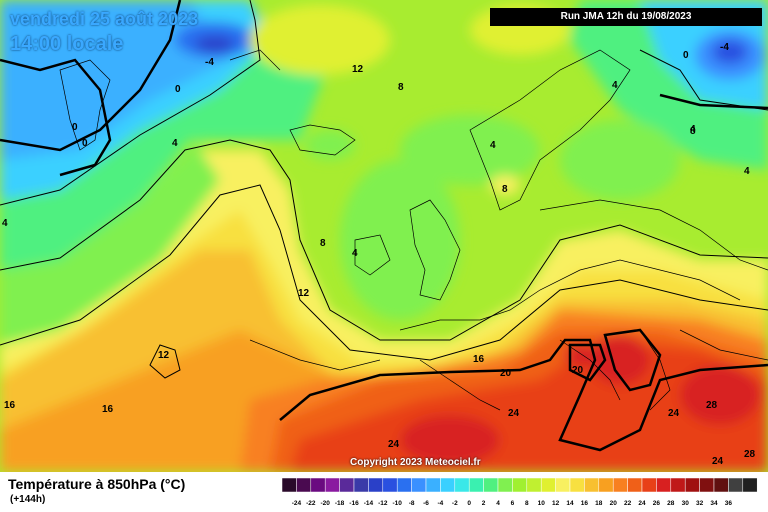 Image resolution: width=768 pixels, height=512 pixels. Describe the element at coordinates (297, 503) in the screenshot. I see `scale-label: -24` at that location.